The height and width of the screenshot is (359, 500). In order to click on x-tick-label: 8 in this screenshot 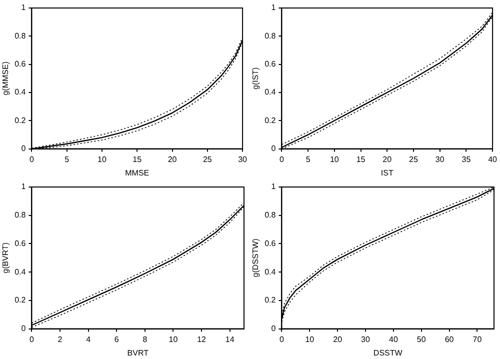, I will do `click(145, 339)`.